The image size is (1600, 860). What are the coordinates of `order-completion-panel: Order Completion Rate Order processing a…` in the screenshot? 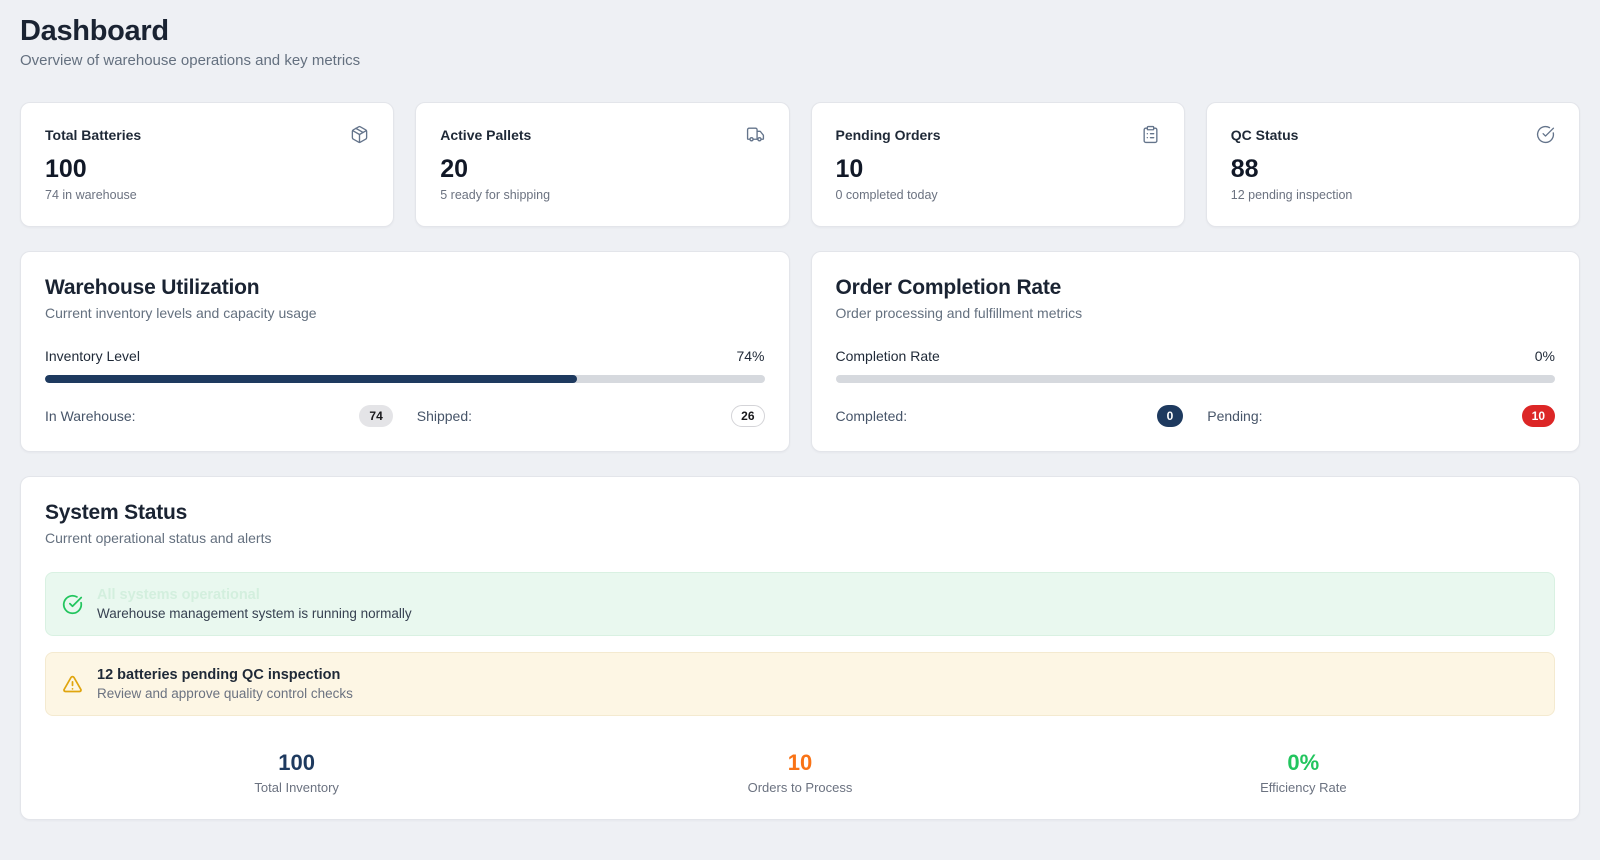 It's located at (1195, 351).